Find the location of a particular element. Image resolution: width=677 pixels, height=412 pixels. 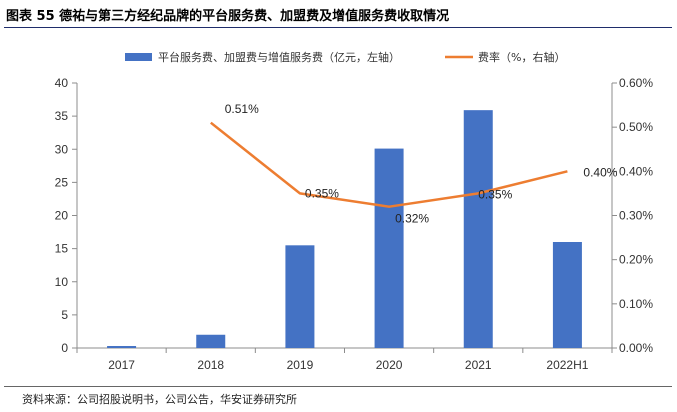

legend-line-label: 费率（%，右轴） is located at coordinates (521, 57).